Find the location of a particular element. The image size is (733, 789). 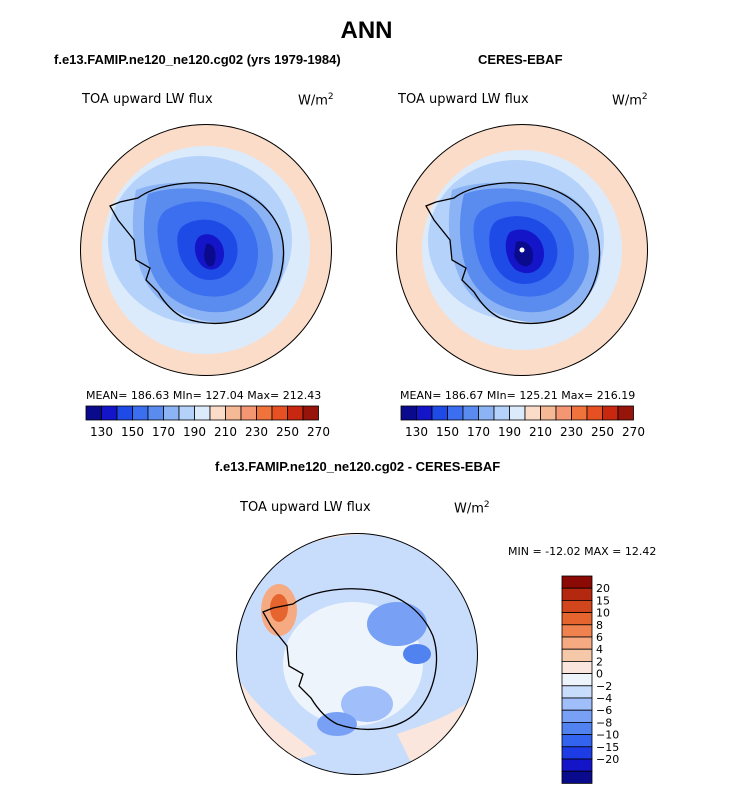

panel1-map is located at coordinates (206, 250).